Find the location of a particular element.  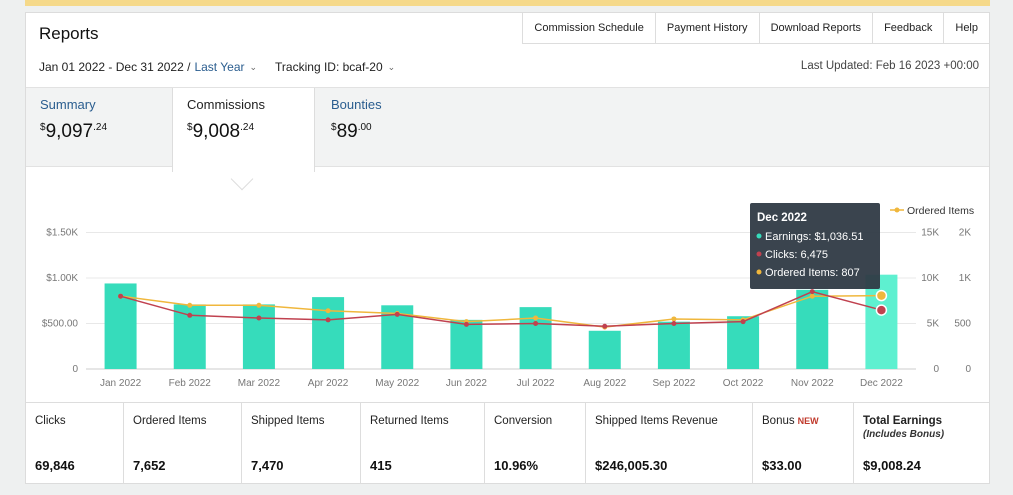

period-dropdown: Last Year is located at coordinates (219, 67).